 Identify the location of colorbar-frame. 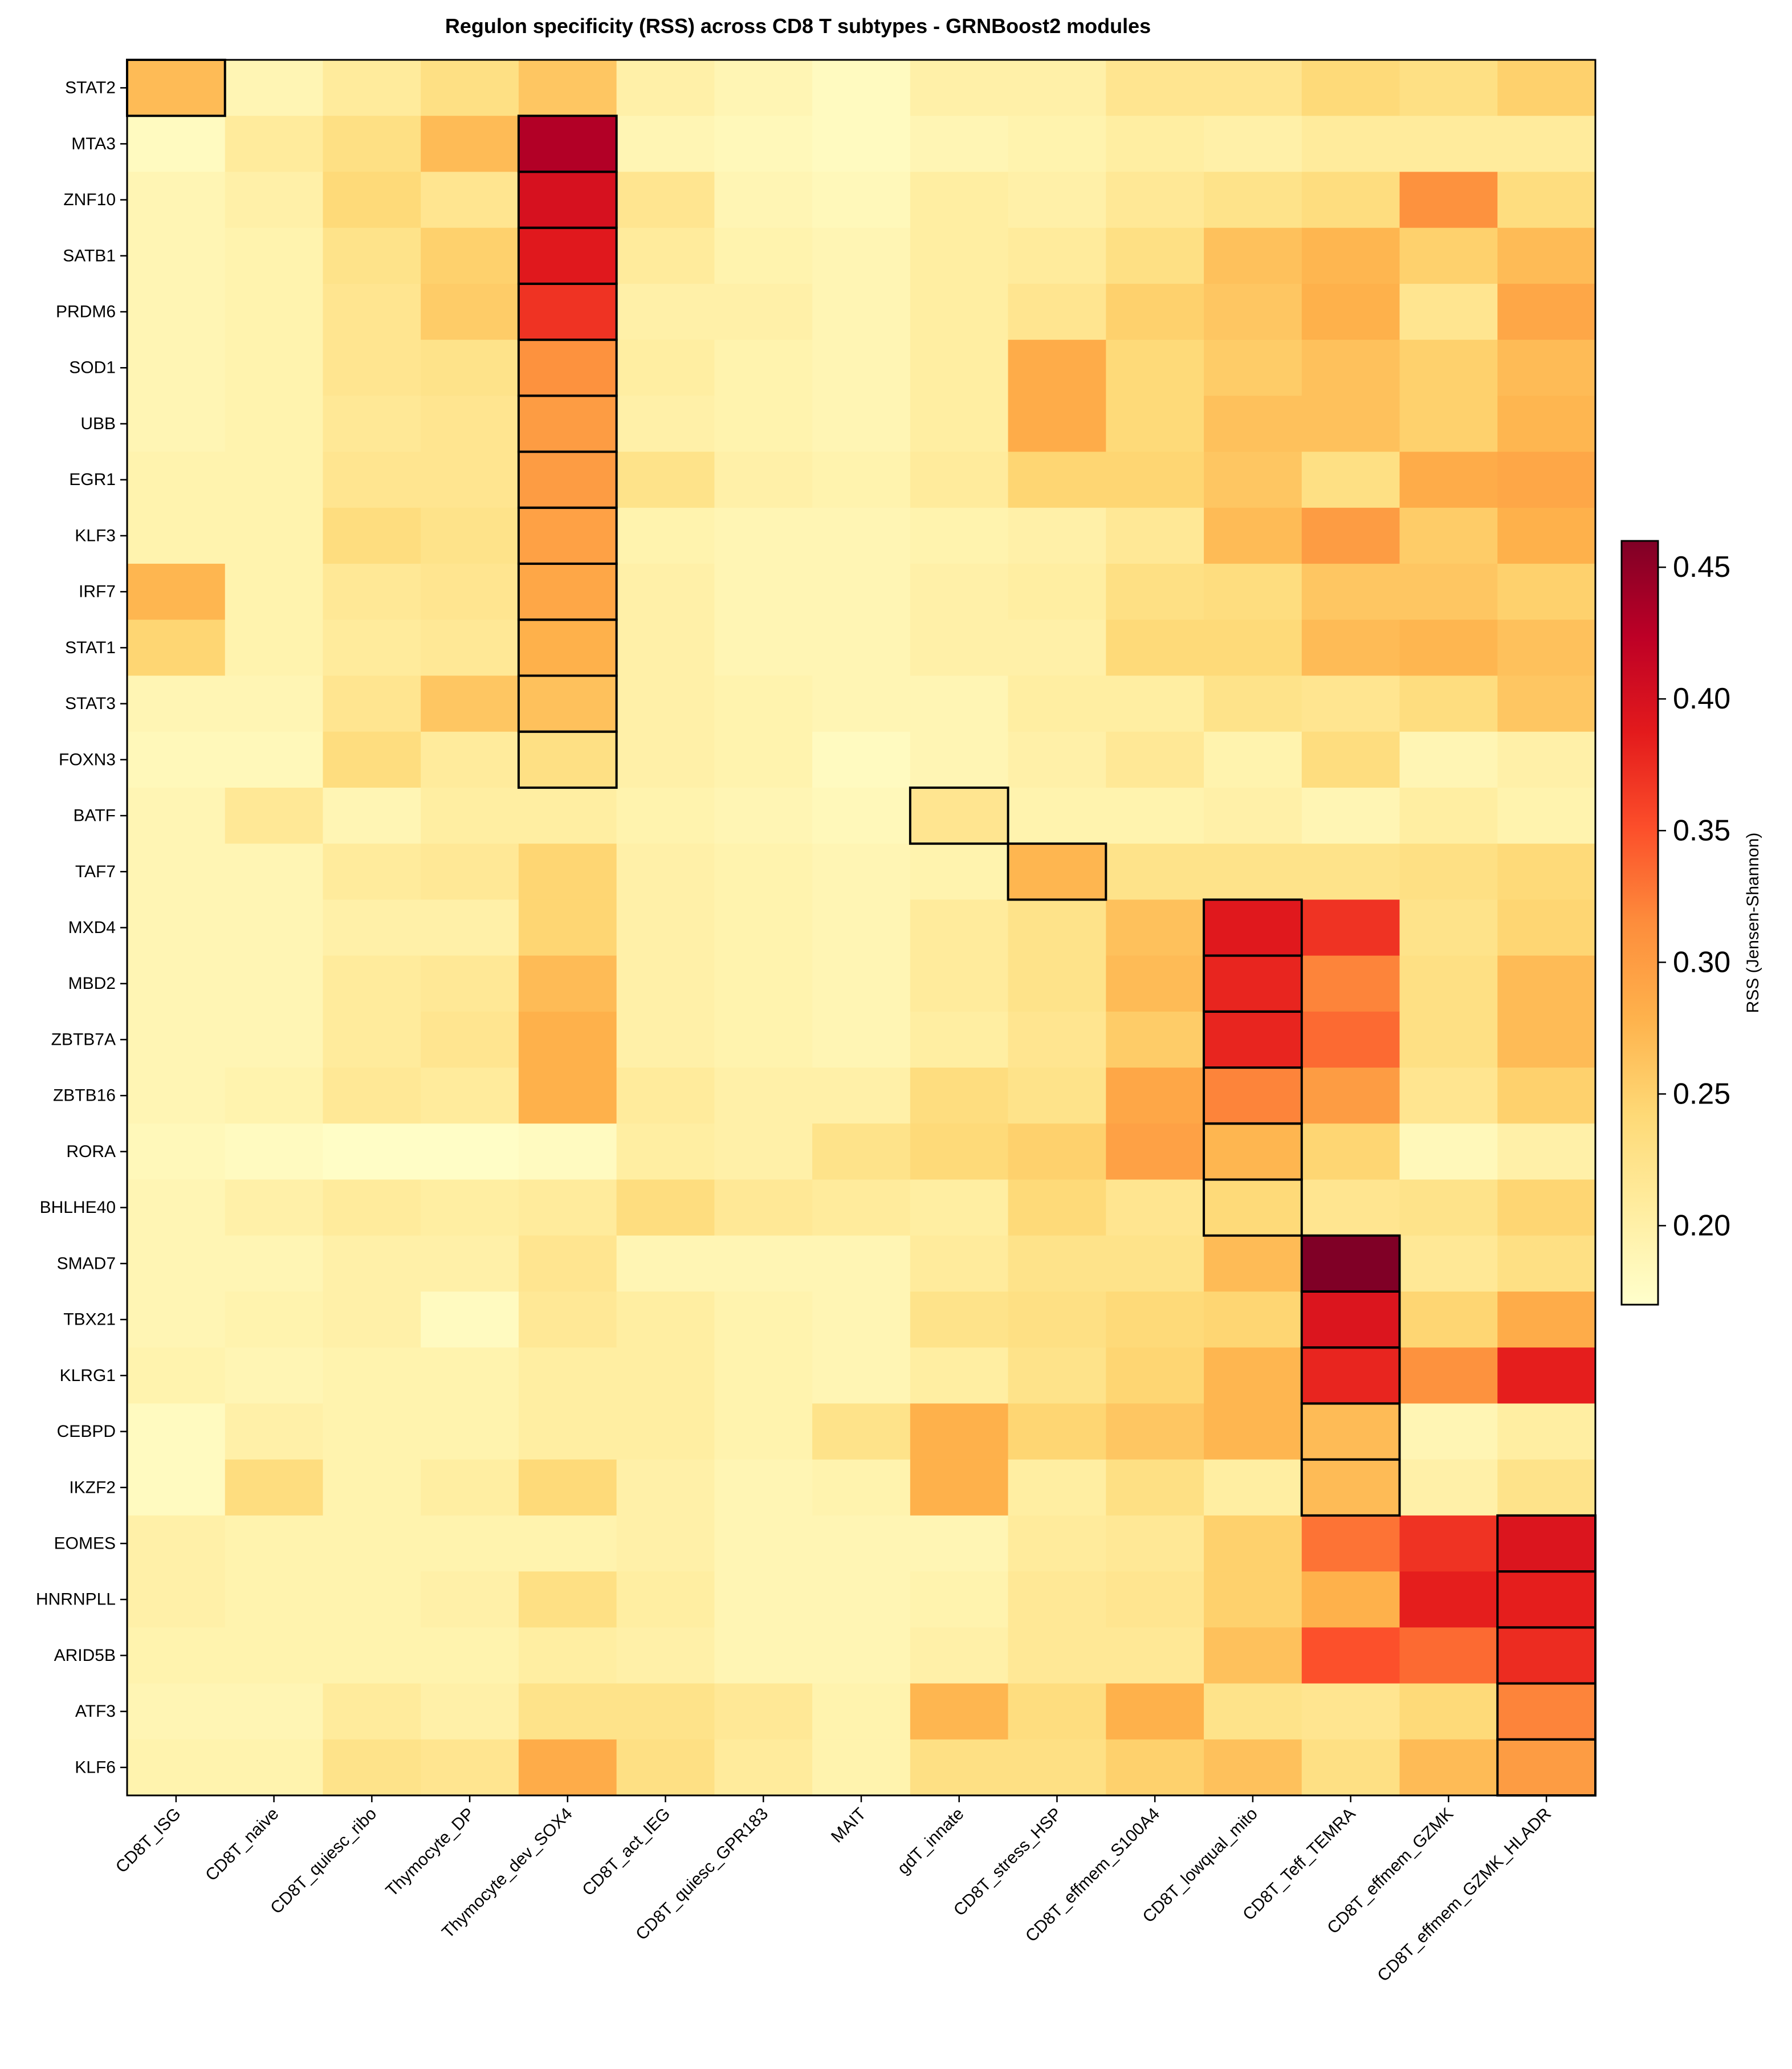
(1639, 923).